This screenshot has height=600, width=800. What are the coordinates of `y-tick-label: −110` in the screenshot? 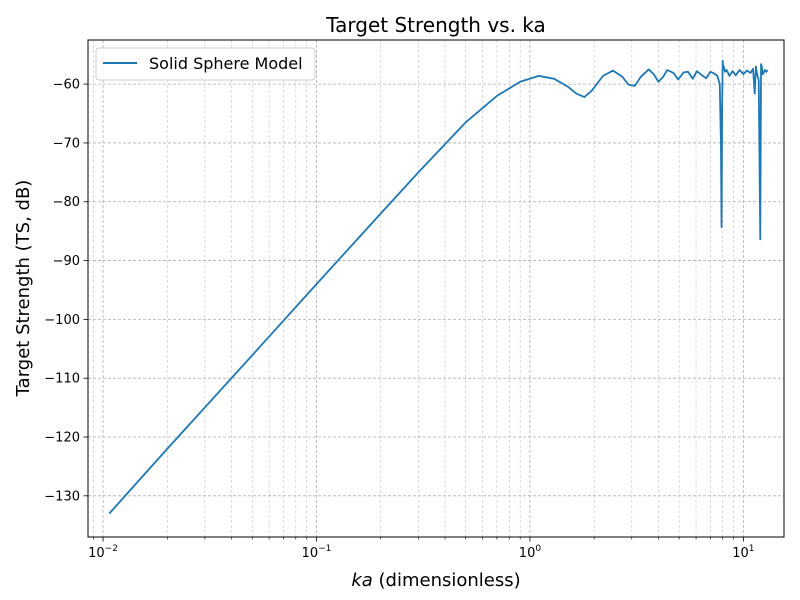 It's located at (62, 379).